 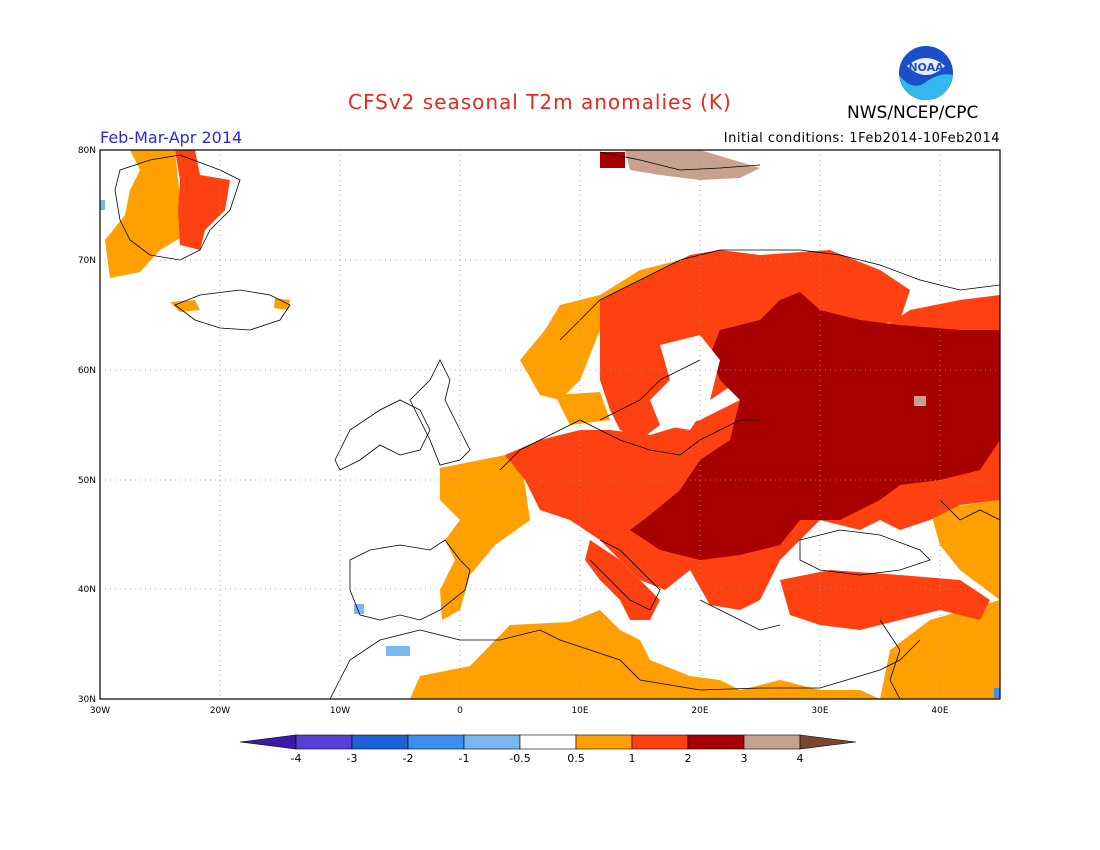 I want to click on lon-tick: 30E, so click(x=819, y=711).